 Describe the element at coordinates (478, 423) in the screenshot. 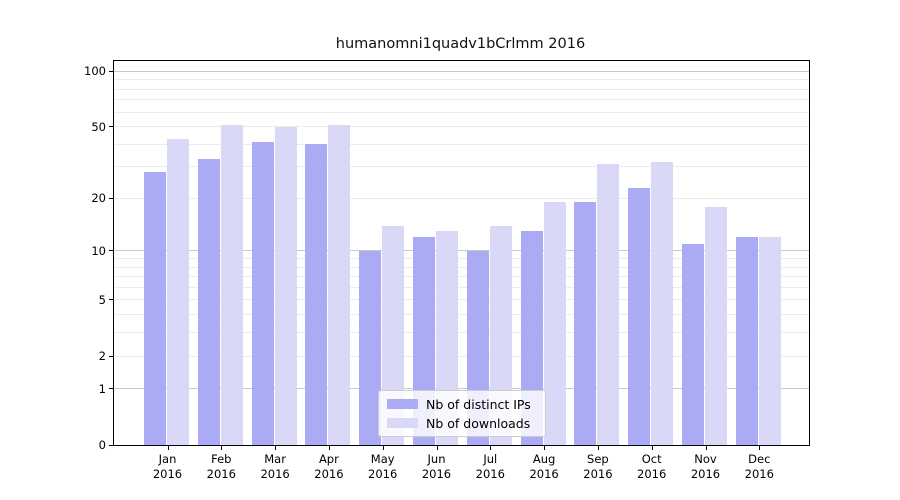

I see `legend-label-downloads: Nb of downloads` at that location.